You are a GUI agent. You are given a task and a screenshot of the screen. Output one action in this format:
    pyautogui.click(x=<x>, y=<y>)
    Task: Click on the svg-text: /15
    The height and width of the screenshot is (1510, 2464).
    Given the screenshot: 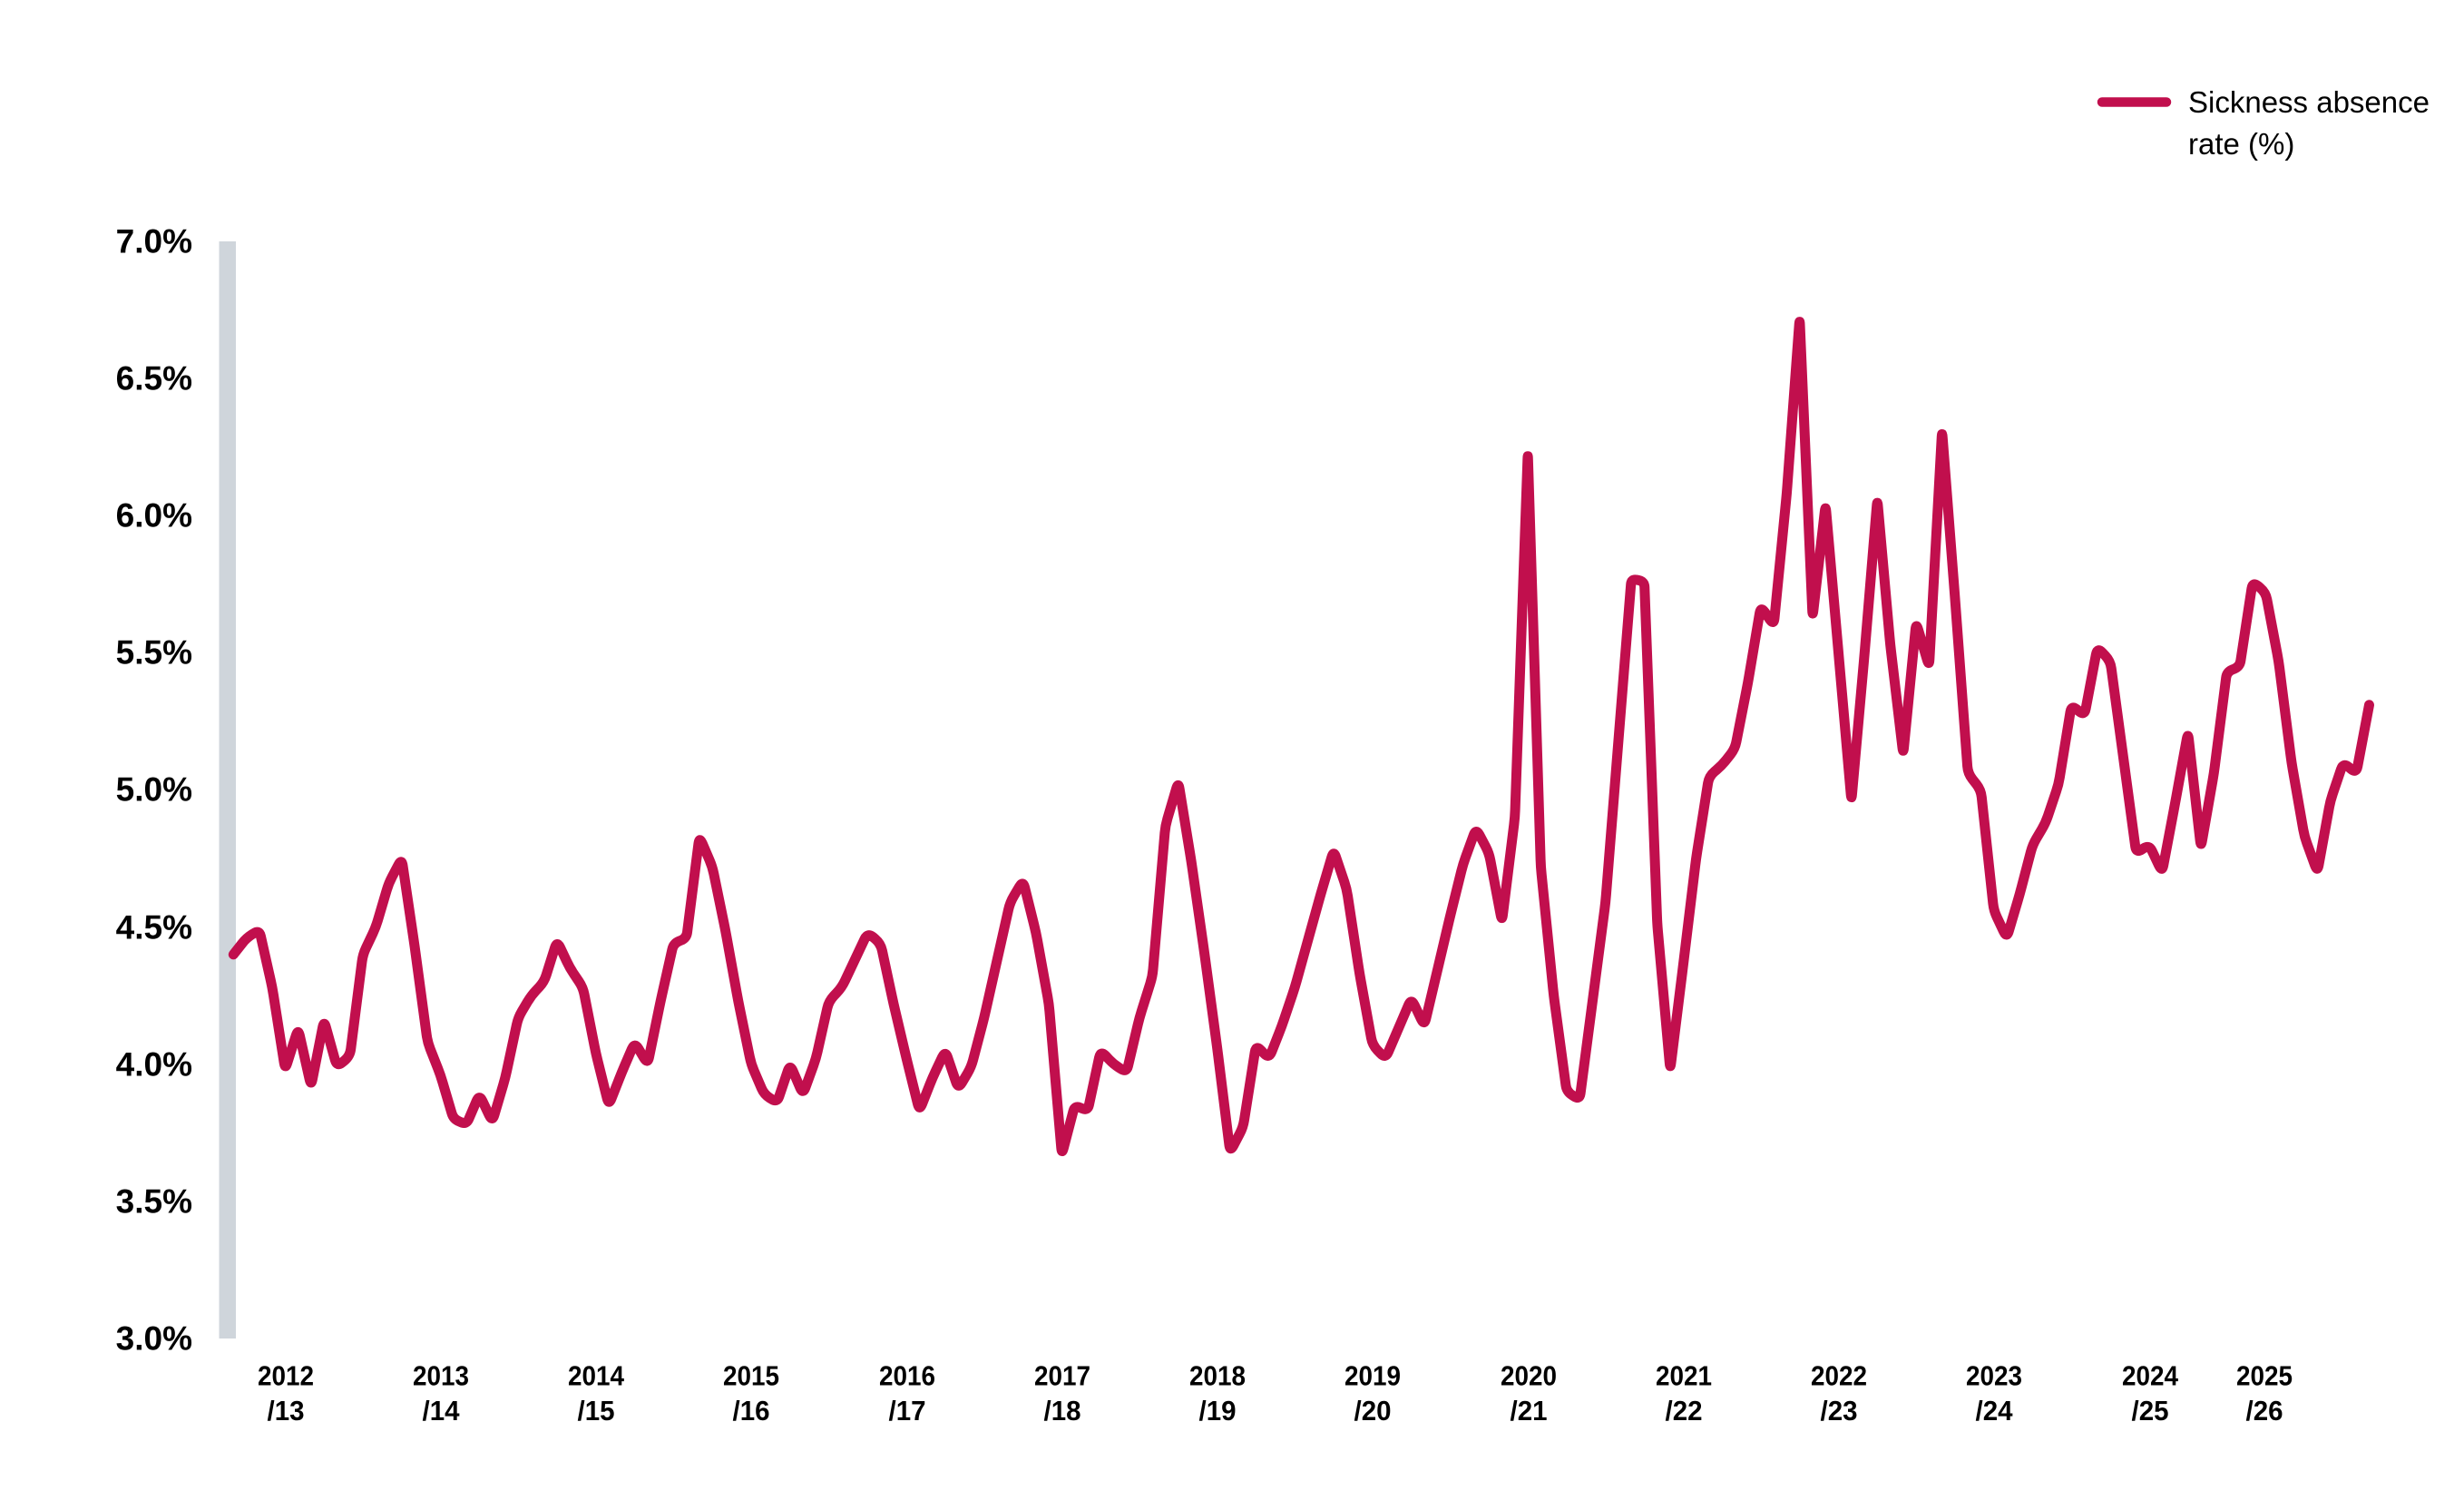 What is the action you would take?
    pyautogui.click(x=596, y=1411)
    